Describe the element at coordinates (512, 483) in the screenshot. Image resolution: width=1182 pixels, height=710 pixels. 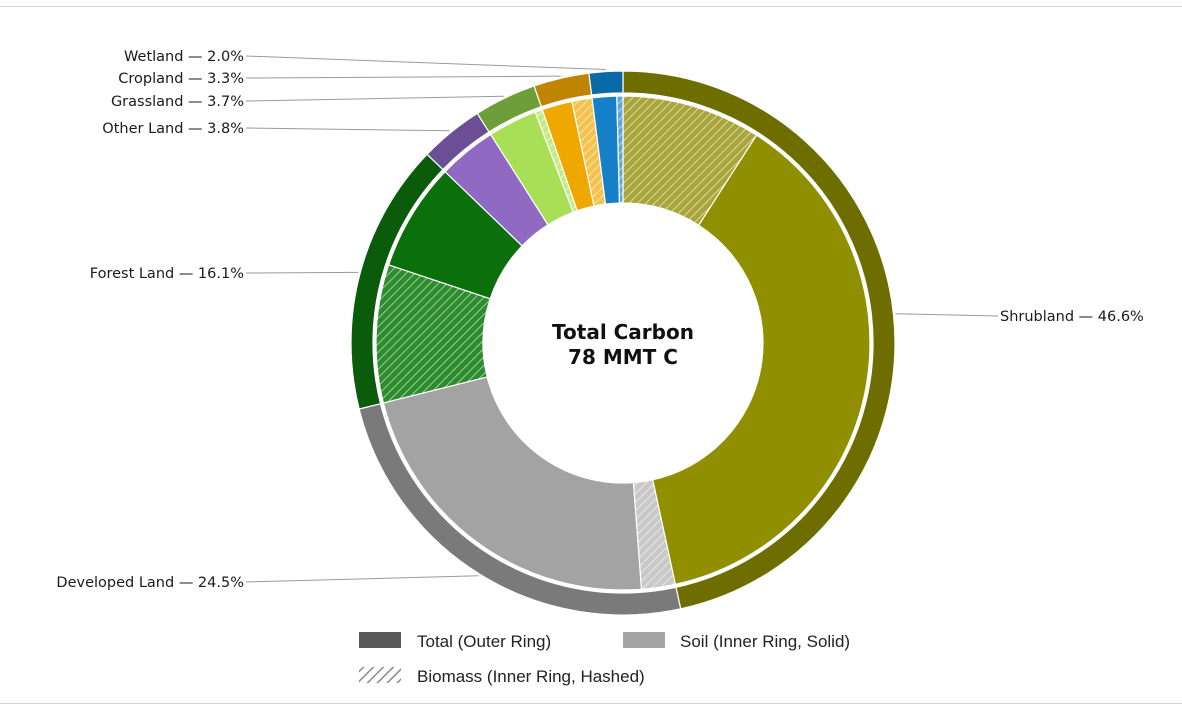
I see `developed-land-soil-slice` at that location.